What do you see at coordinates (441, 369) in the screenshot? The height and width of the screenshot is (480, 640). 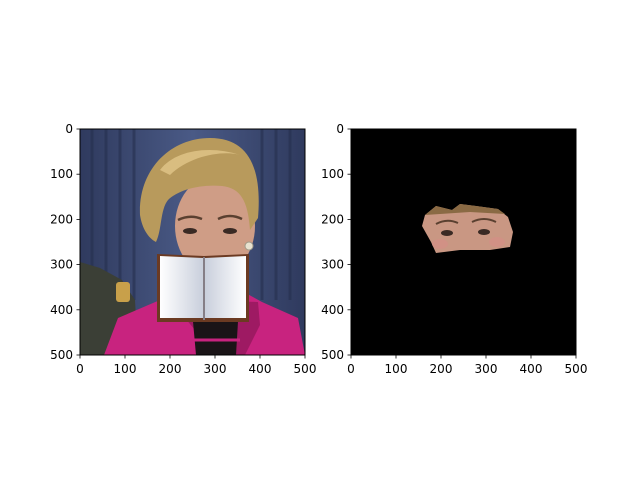 I see `mask-x-tick-label: 200` at bounding box center [441, 369].